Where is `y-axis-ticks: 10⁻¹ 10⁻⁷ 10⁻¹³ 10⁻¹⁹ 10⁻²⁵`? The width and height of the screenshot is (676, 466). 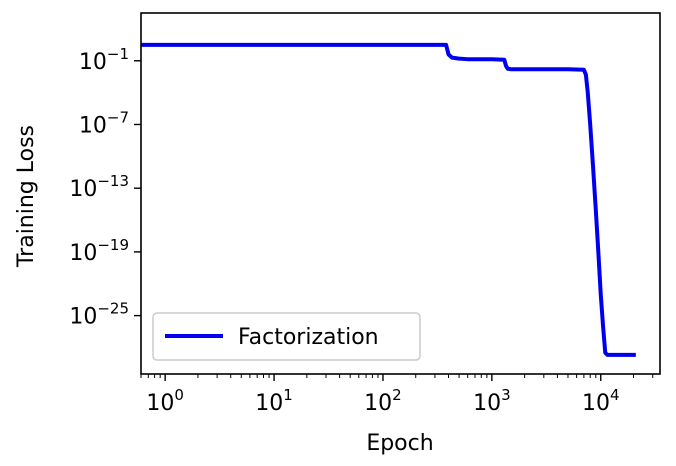
y-axis-ticks: 10⁻¹ 10⁻⁷ 10⁻¹³ 10⁻¹⁹ 10⁻²⁵ is located at coordinates (105, 187).